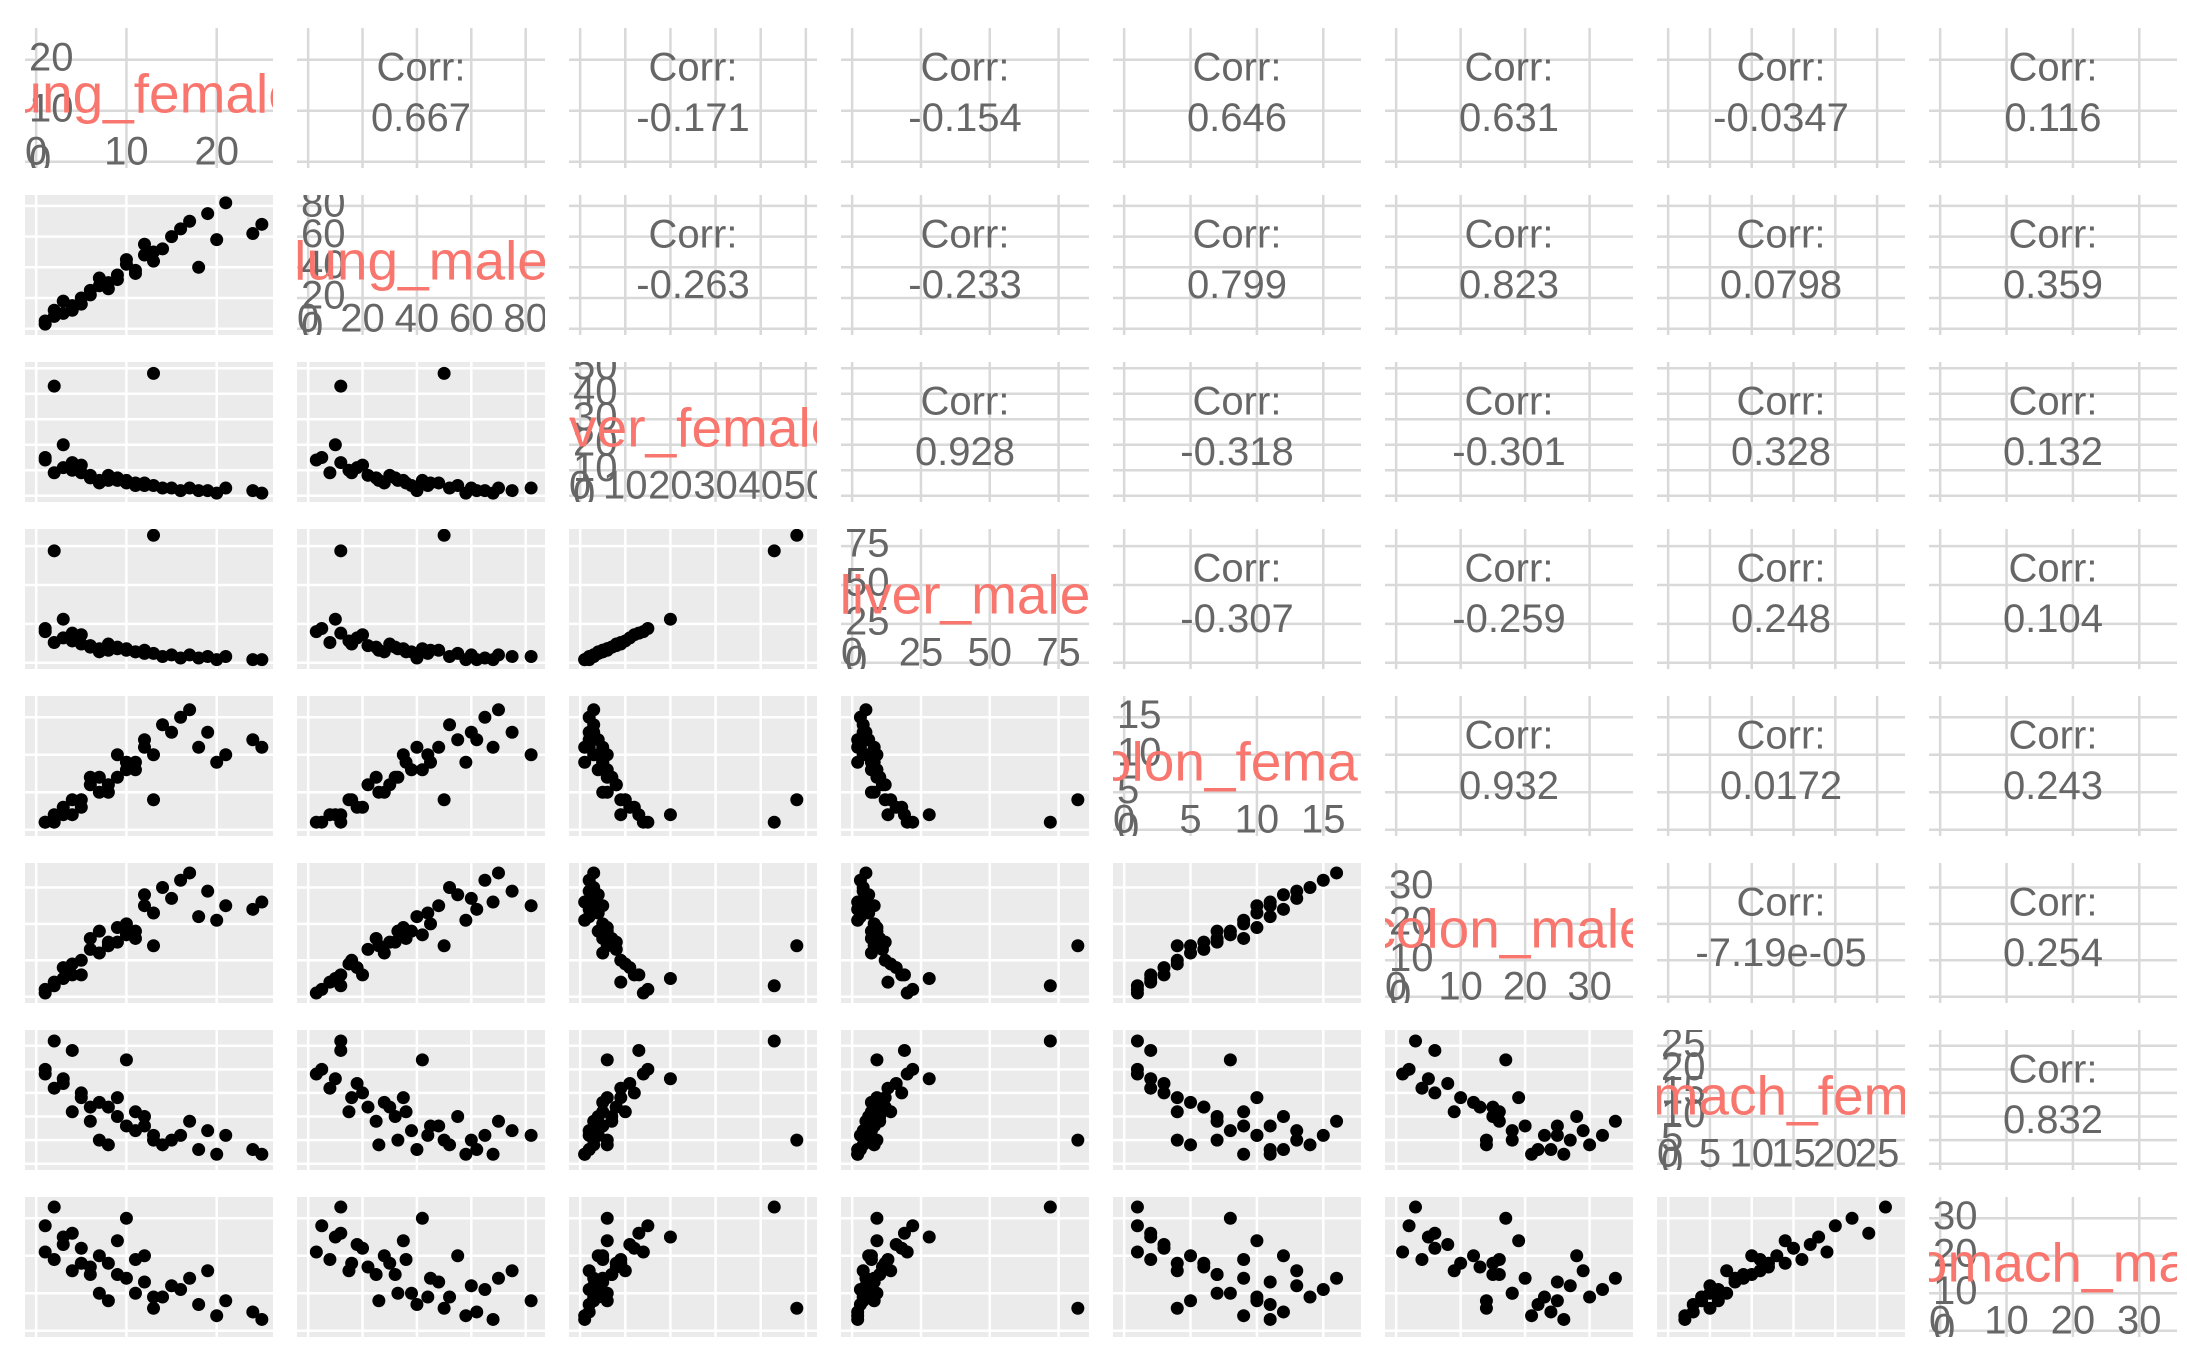 The height and width of the screenshot is (1350, 2187). What do you see at coordinates (1236, 619) in the screenshot?
I see `corr-value: -0.307` at bounding box center [1236, 619].